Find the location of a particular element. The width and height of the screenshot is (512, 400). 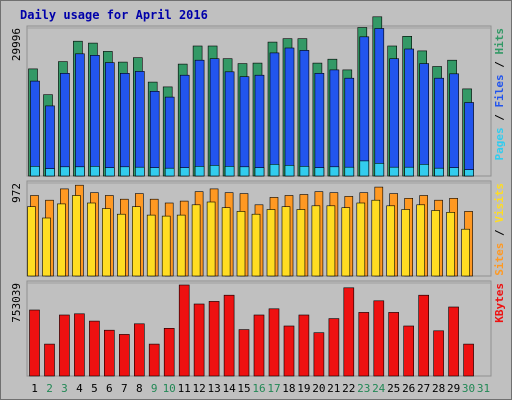

x-tick-label: 19 is located at coordinates (303, 388).